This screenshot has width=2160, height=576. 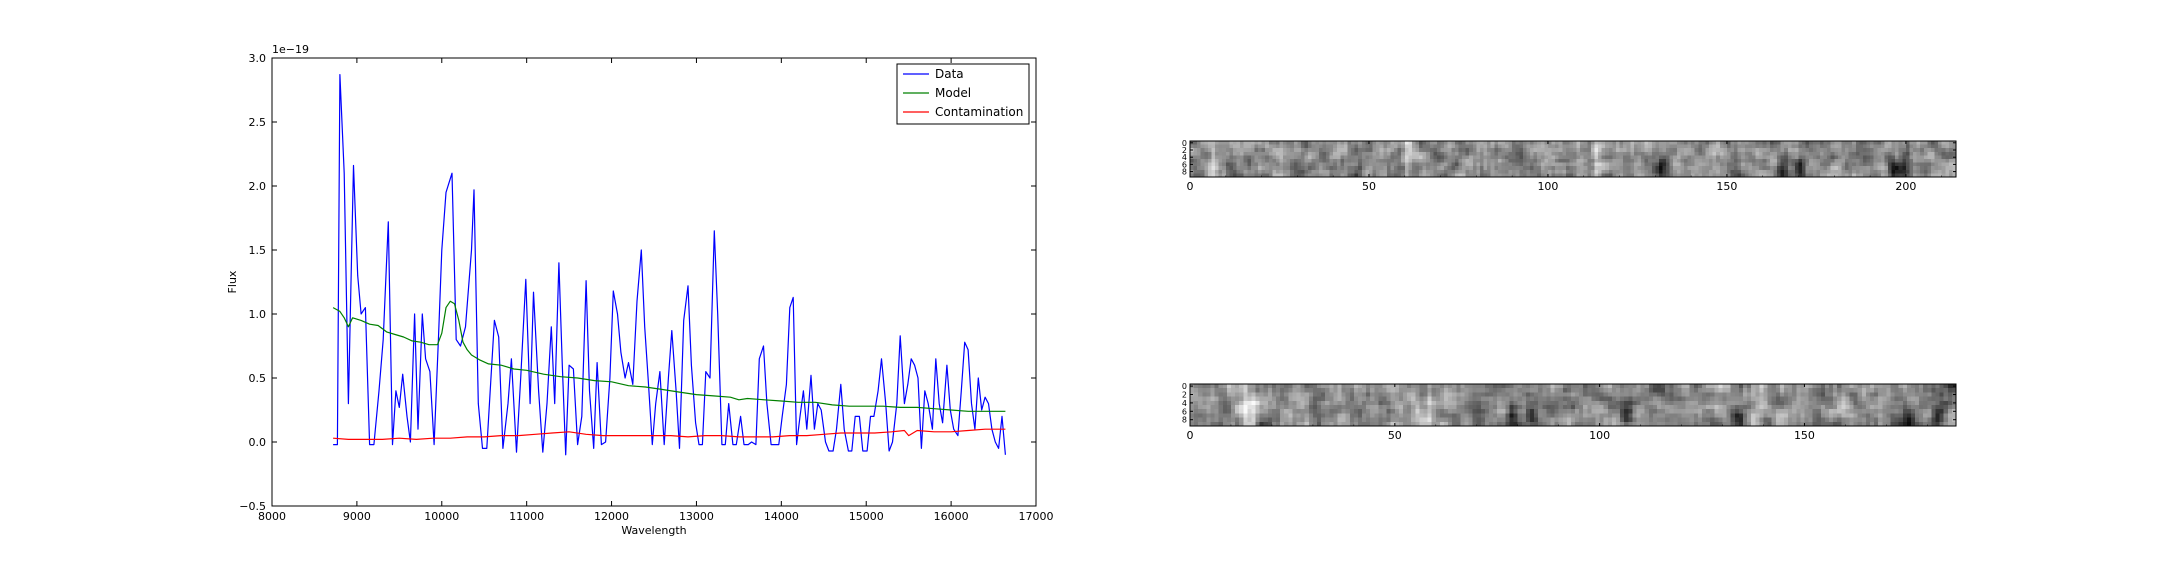 What do you see at coordinates (232, 281) in the screenshot?
I see `spectrum-y-axis-label: Flux` at bounding box center [232, 281].